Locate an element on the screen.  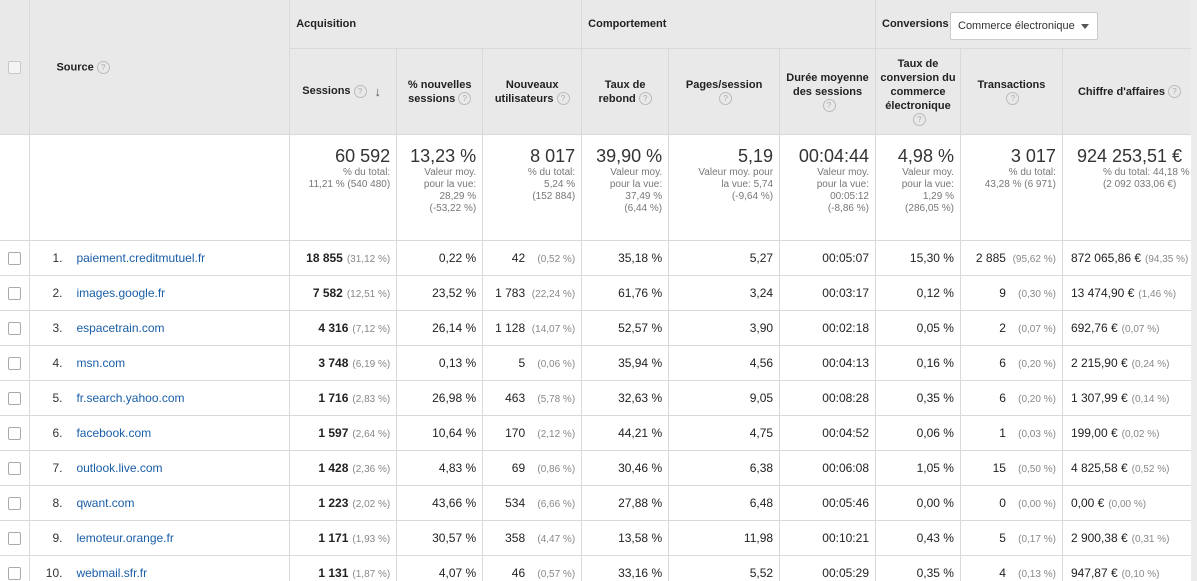
pages-value: 6,38 is located at coordinates (761, 468).